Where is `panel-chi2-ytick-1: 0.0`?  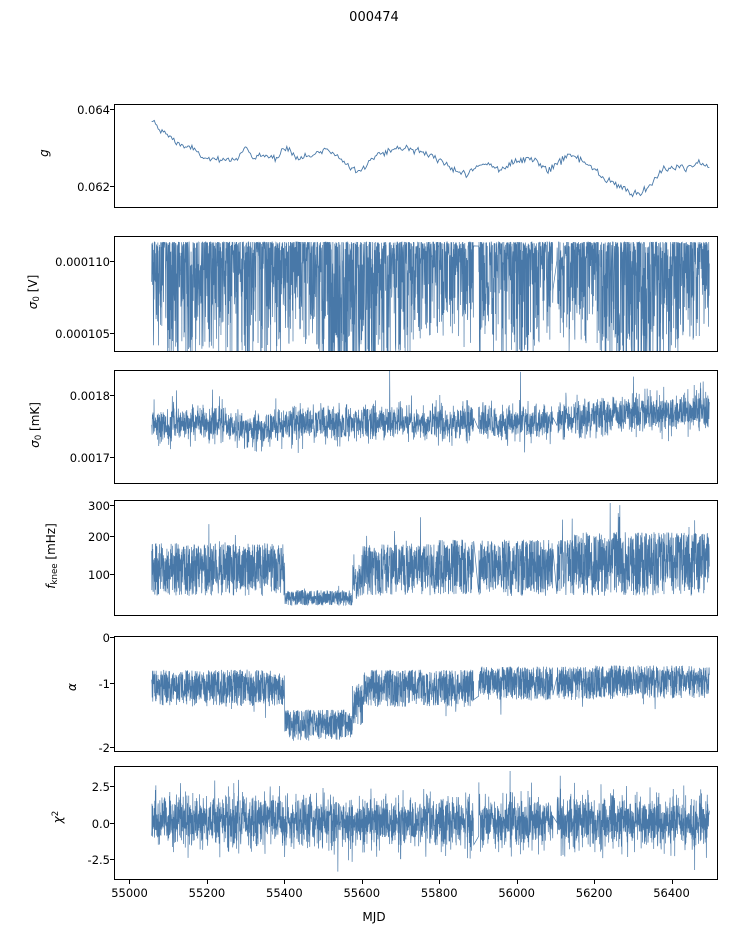 panel-chi2-ytick-1: 0.0 is located at coordinates (100, 824).